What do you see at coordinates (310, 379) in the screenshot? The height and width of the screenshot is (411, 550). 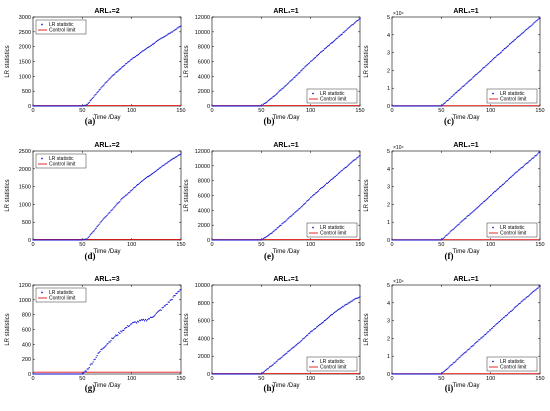 I see `x-tick-label: 100` at bounding box center [310, 379].